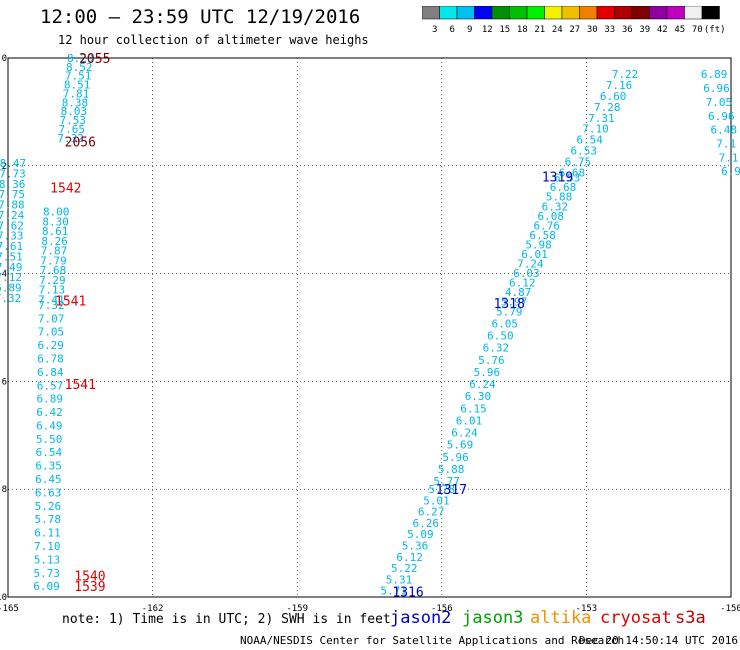 The image size is (740, 650). I want to click on wave-height-value: 8.47, so click(13, 163).